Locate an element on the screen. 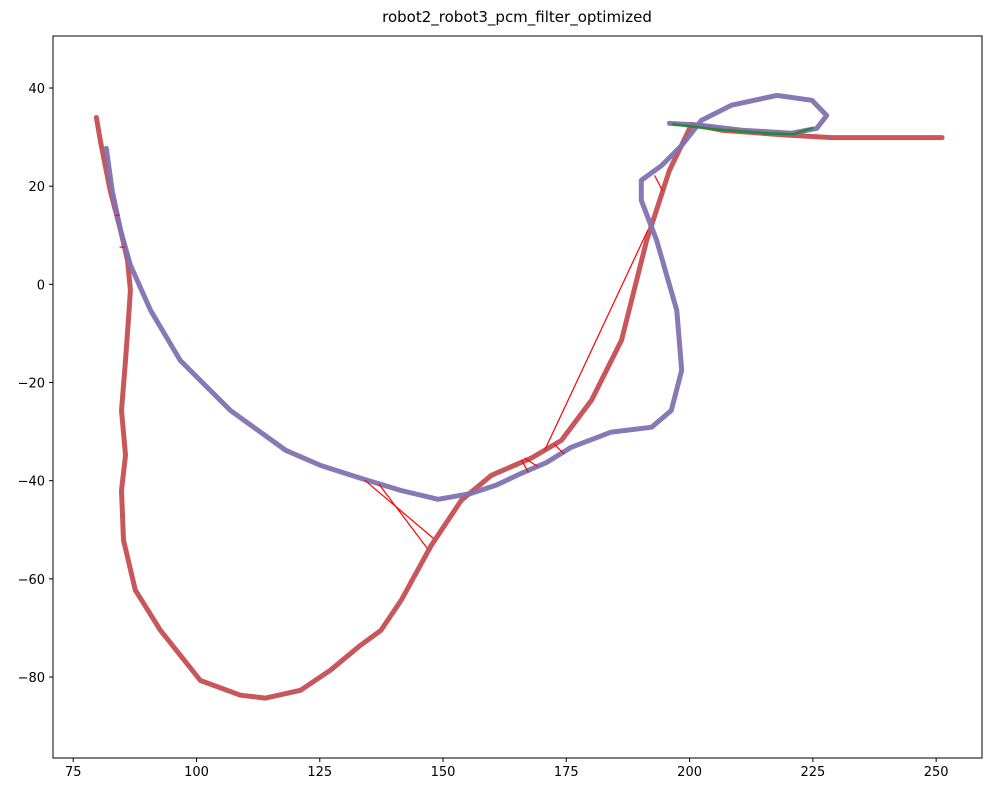 The image size is (997, 797). y-tick-label: −40 is located at coordinates (31, 482).